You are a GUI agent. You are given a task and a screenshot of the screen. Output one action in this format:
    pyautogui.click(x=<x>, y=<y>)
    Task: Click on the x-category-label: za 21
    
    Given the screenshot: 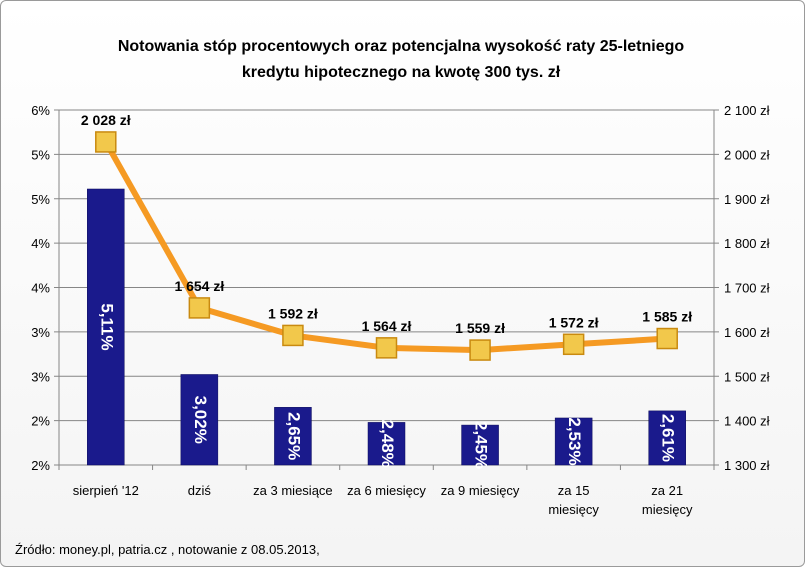 What is the action you would take?
    pyautogui.click(x=667, y=490)
    